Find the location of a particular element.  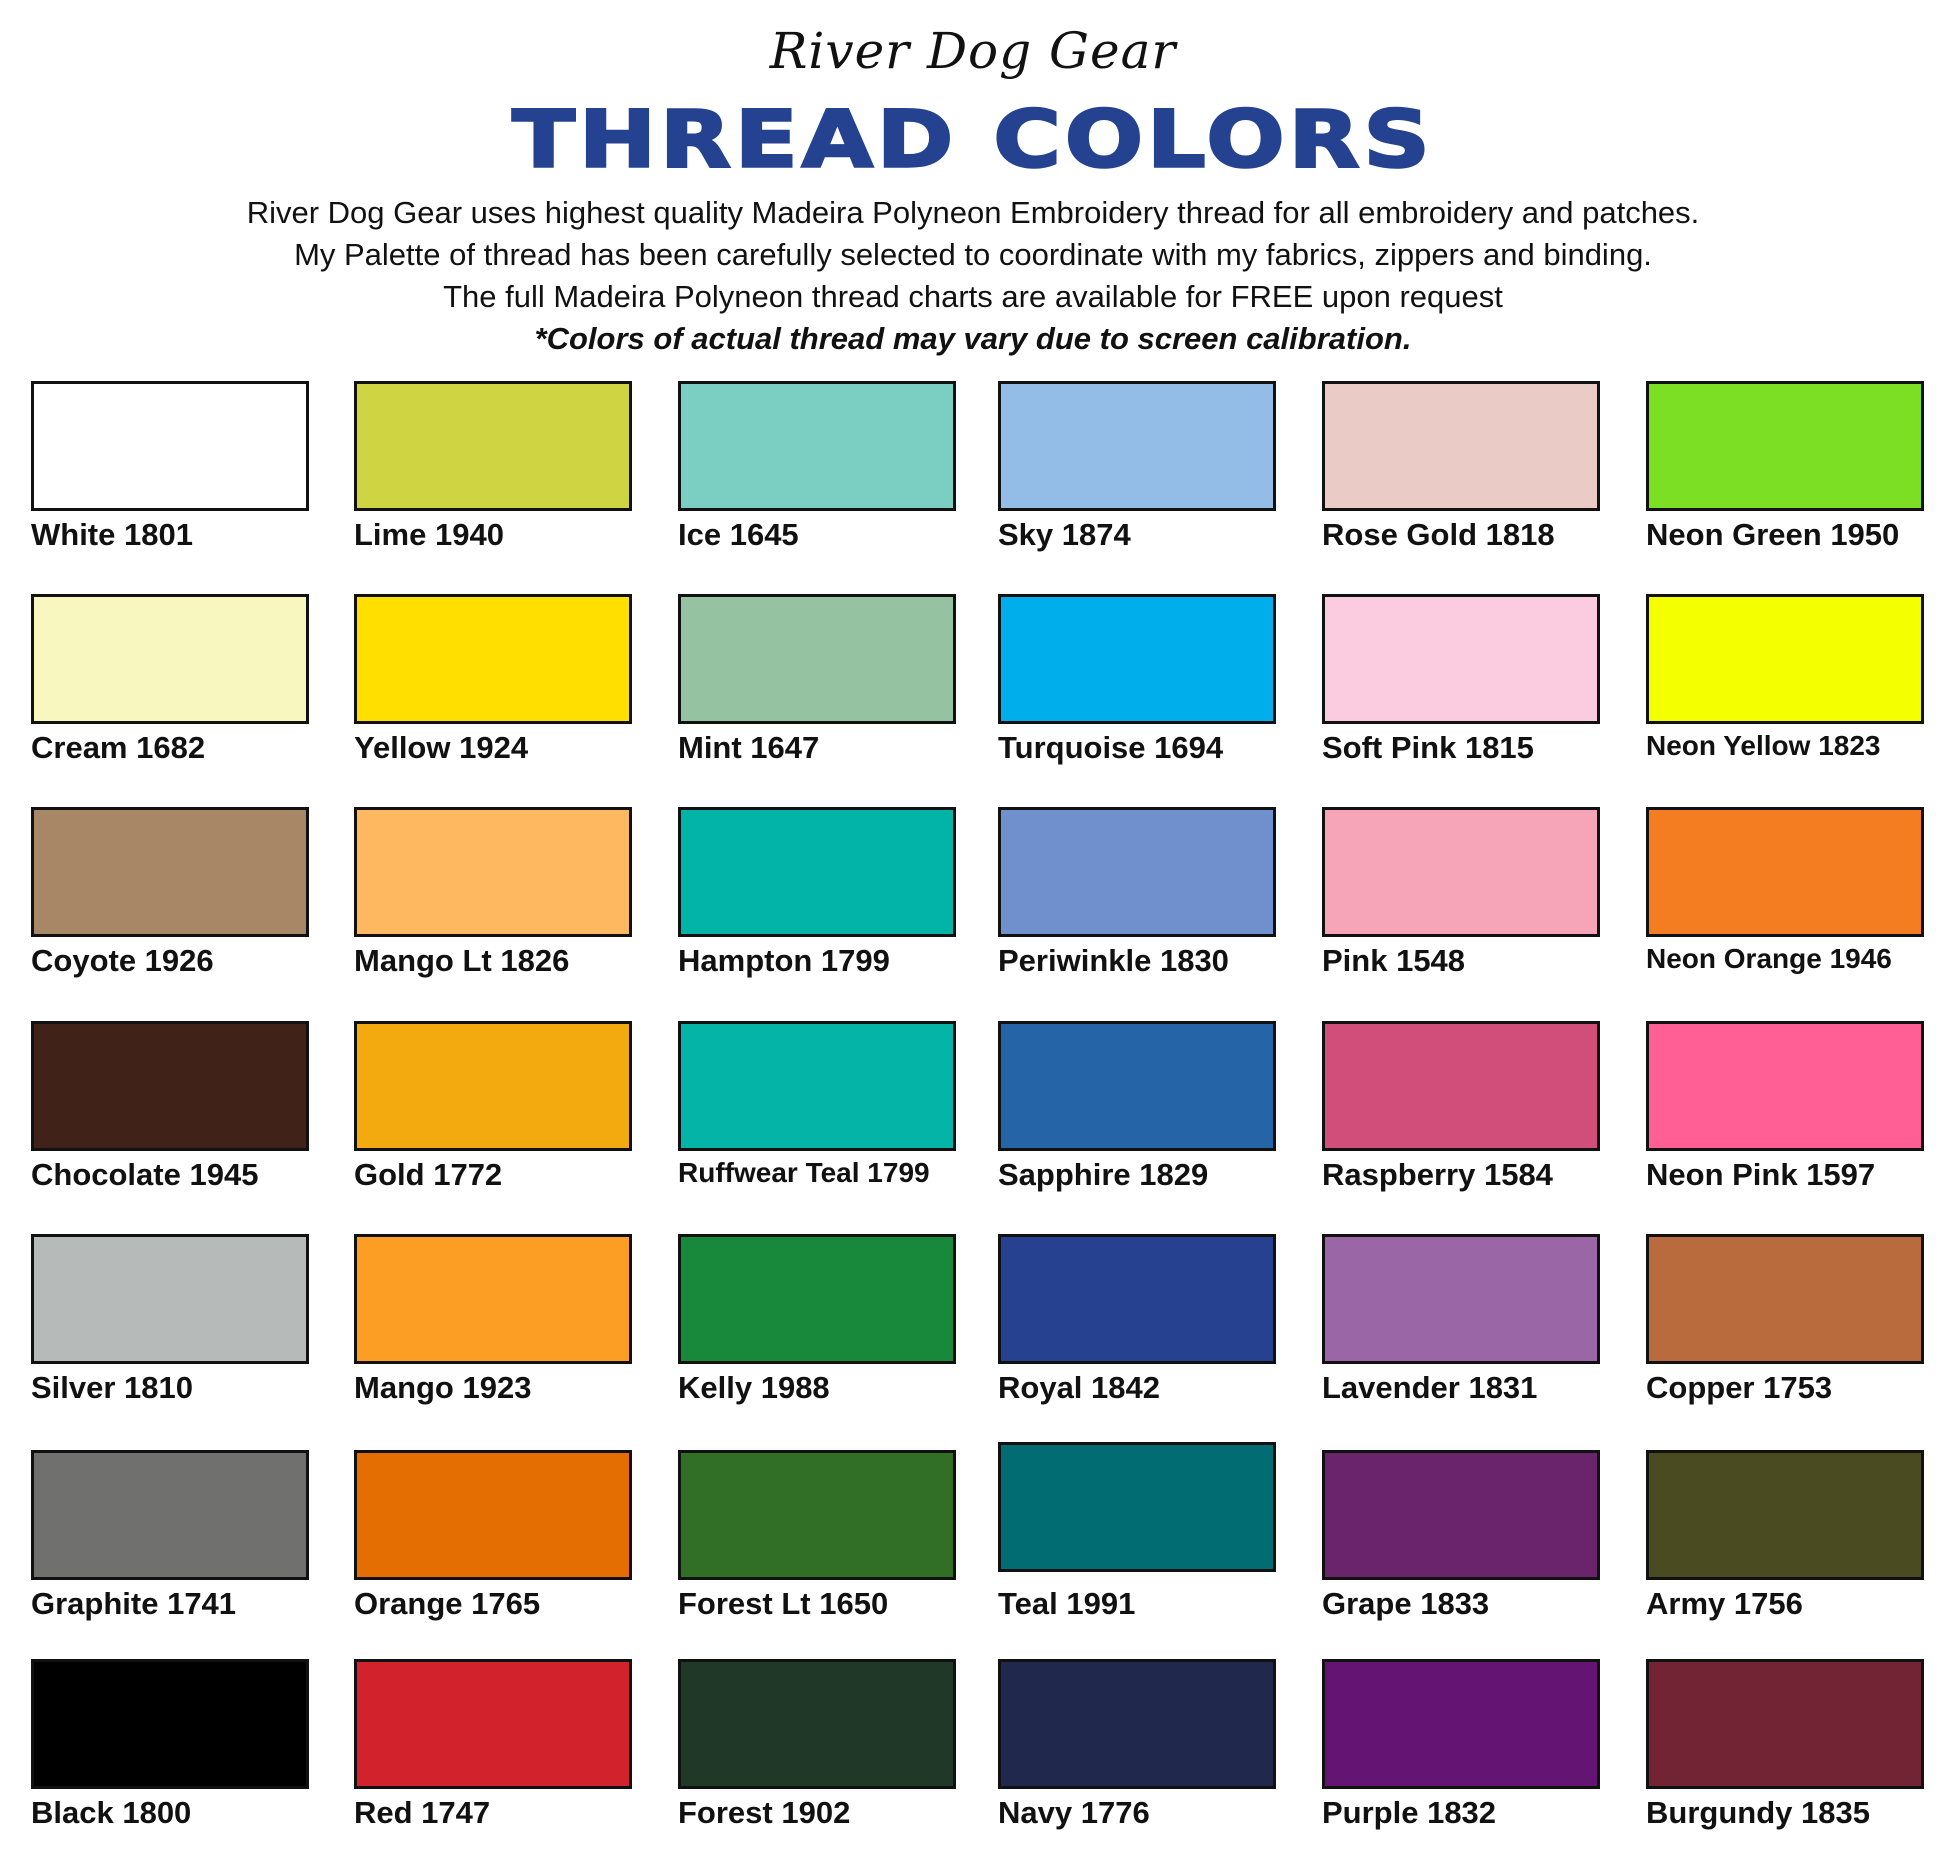

color-swatch-item: Royal 1842 is located at coordinates (1137, 1320).